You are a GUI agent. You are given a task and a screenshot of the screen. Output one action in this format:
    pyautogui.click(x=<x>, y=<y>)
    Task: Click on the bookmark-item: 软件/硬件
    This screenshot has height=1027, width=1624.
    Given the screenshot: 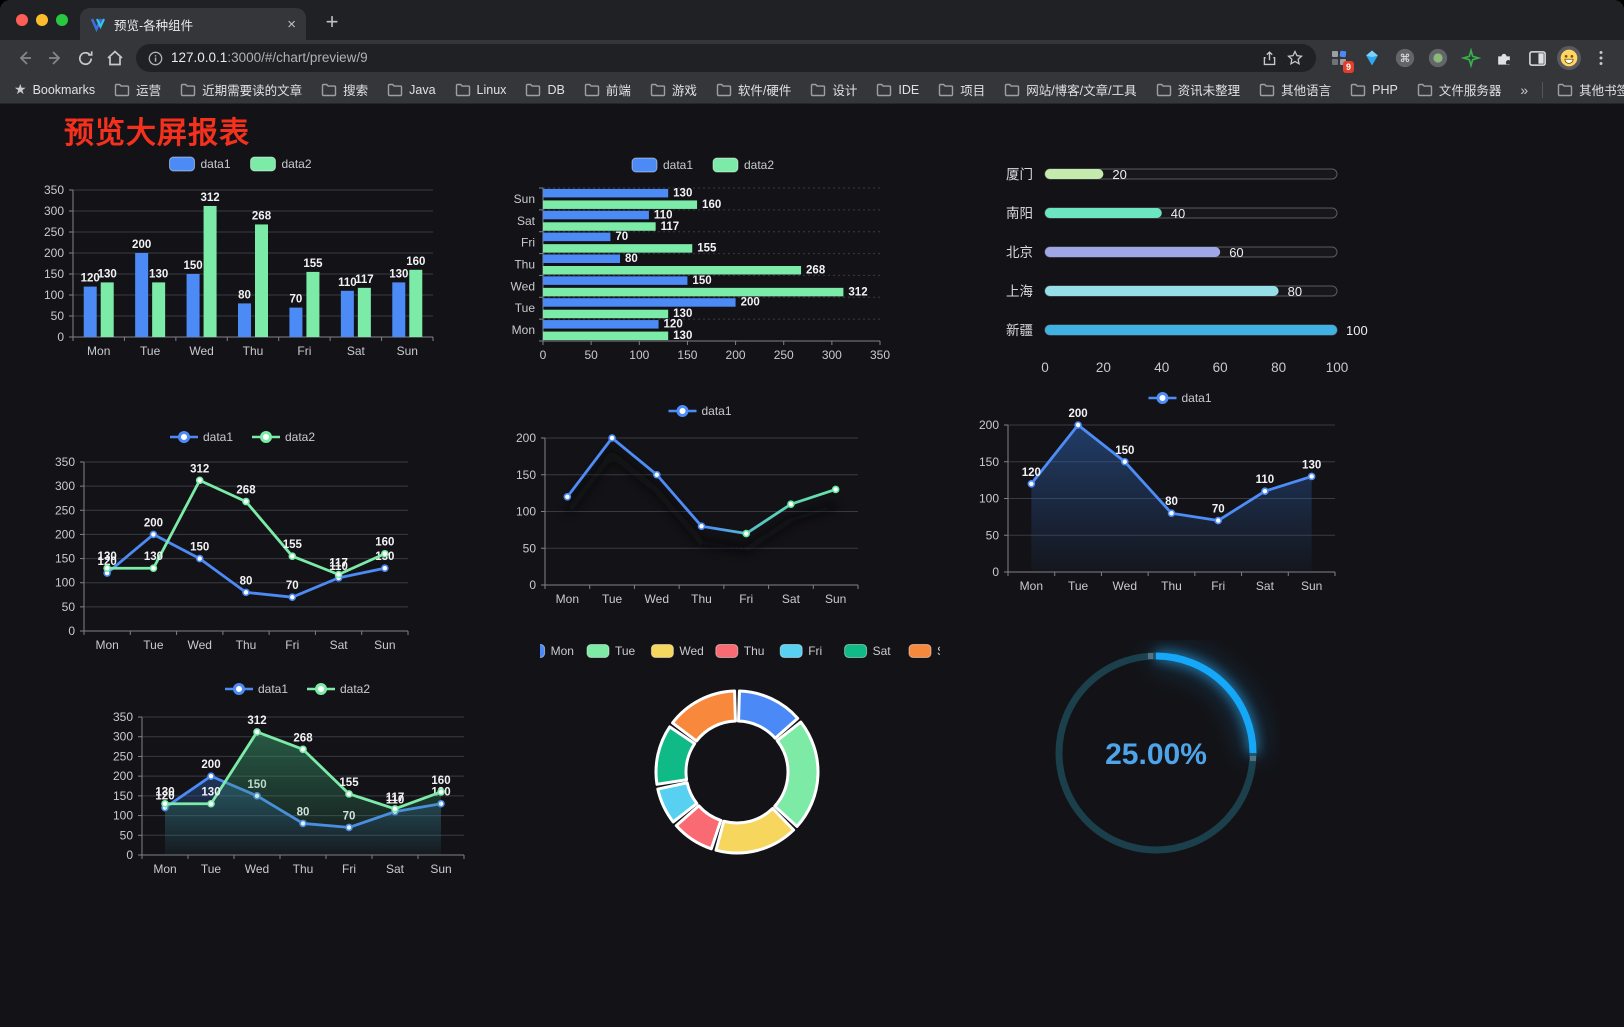 What is the action you would take?
    pyautogui.click(x=753, y=89)
    